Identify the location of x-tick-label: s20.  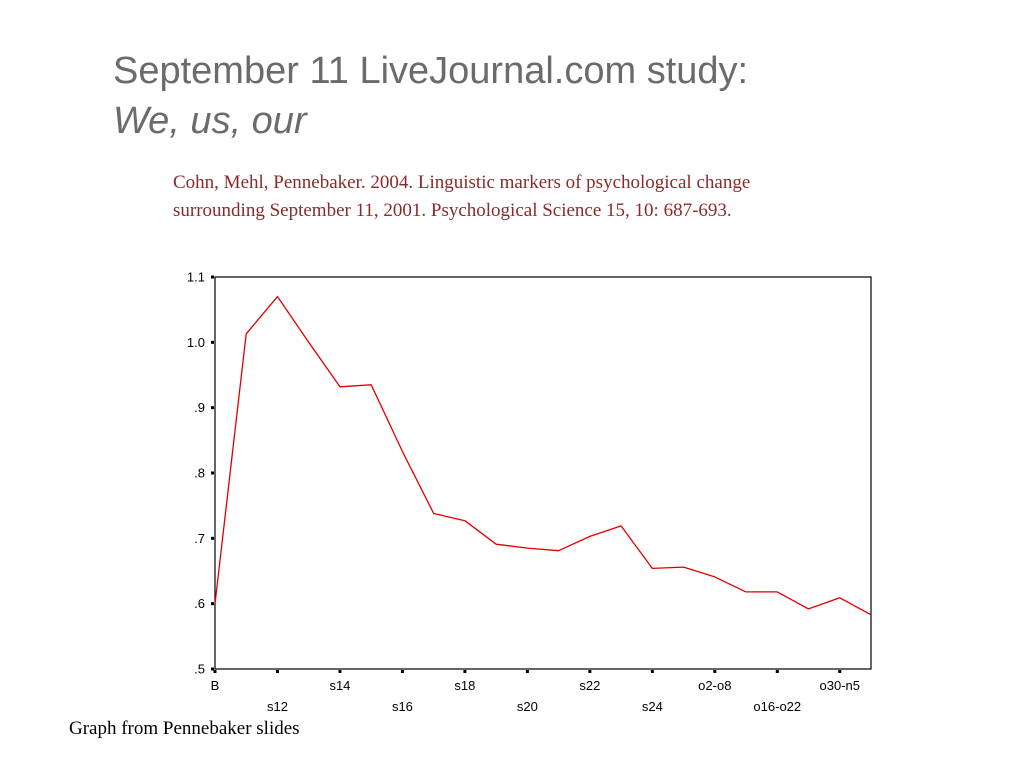
(527, 706).